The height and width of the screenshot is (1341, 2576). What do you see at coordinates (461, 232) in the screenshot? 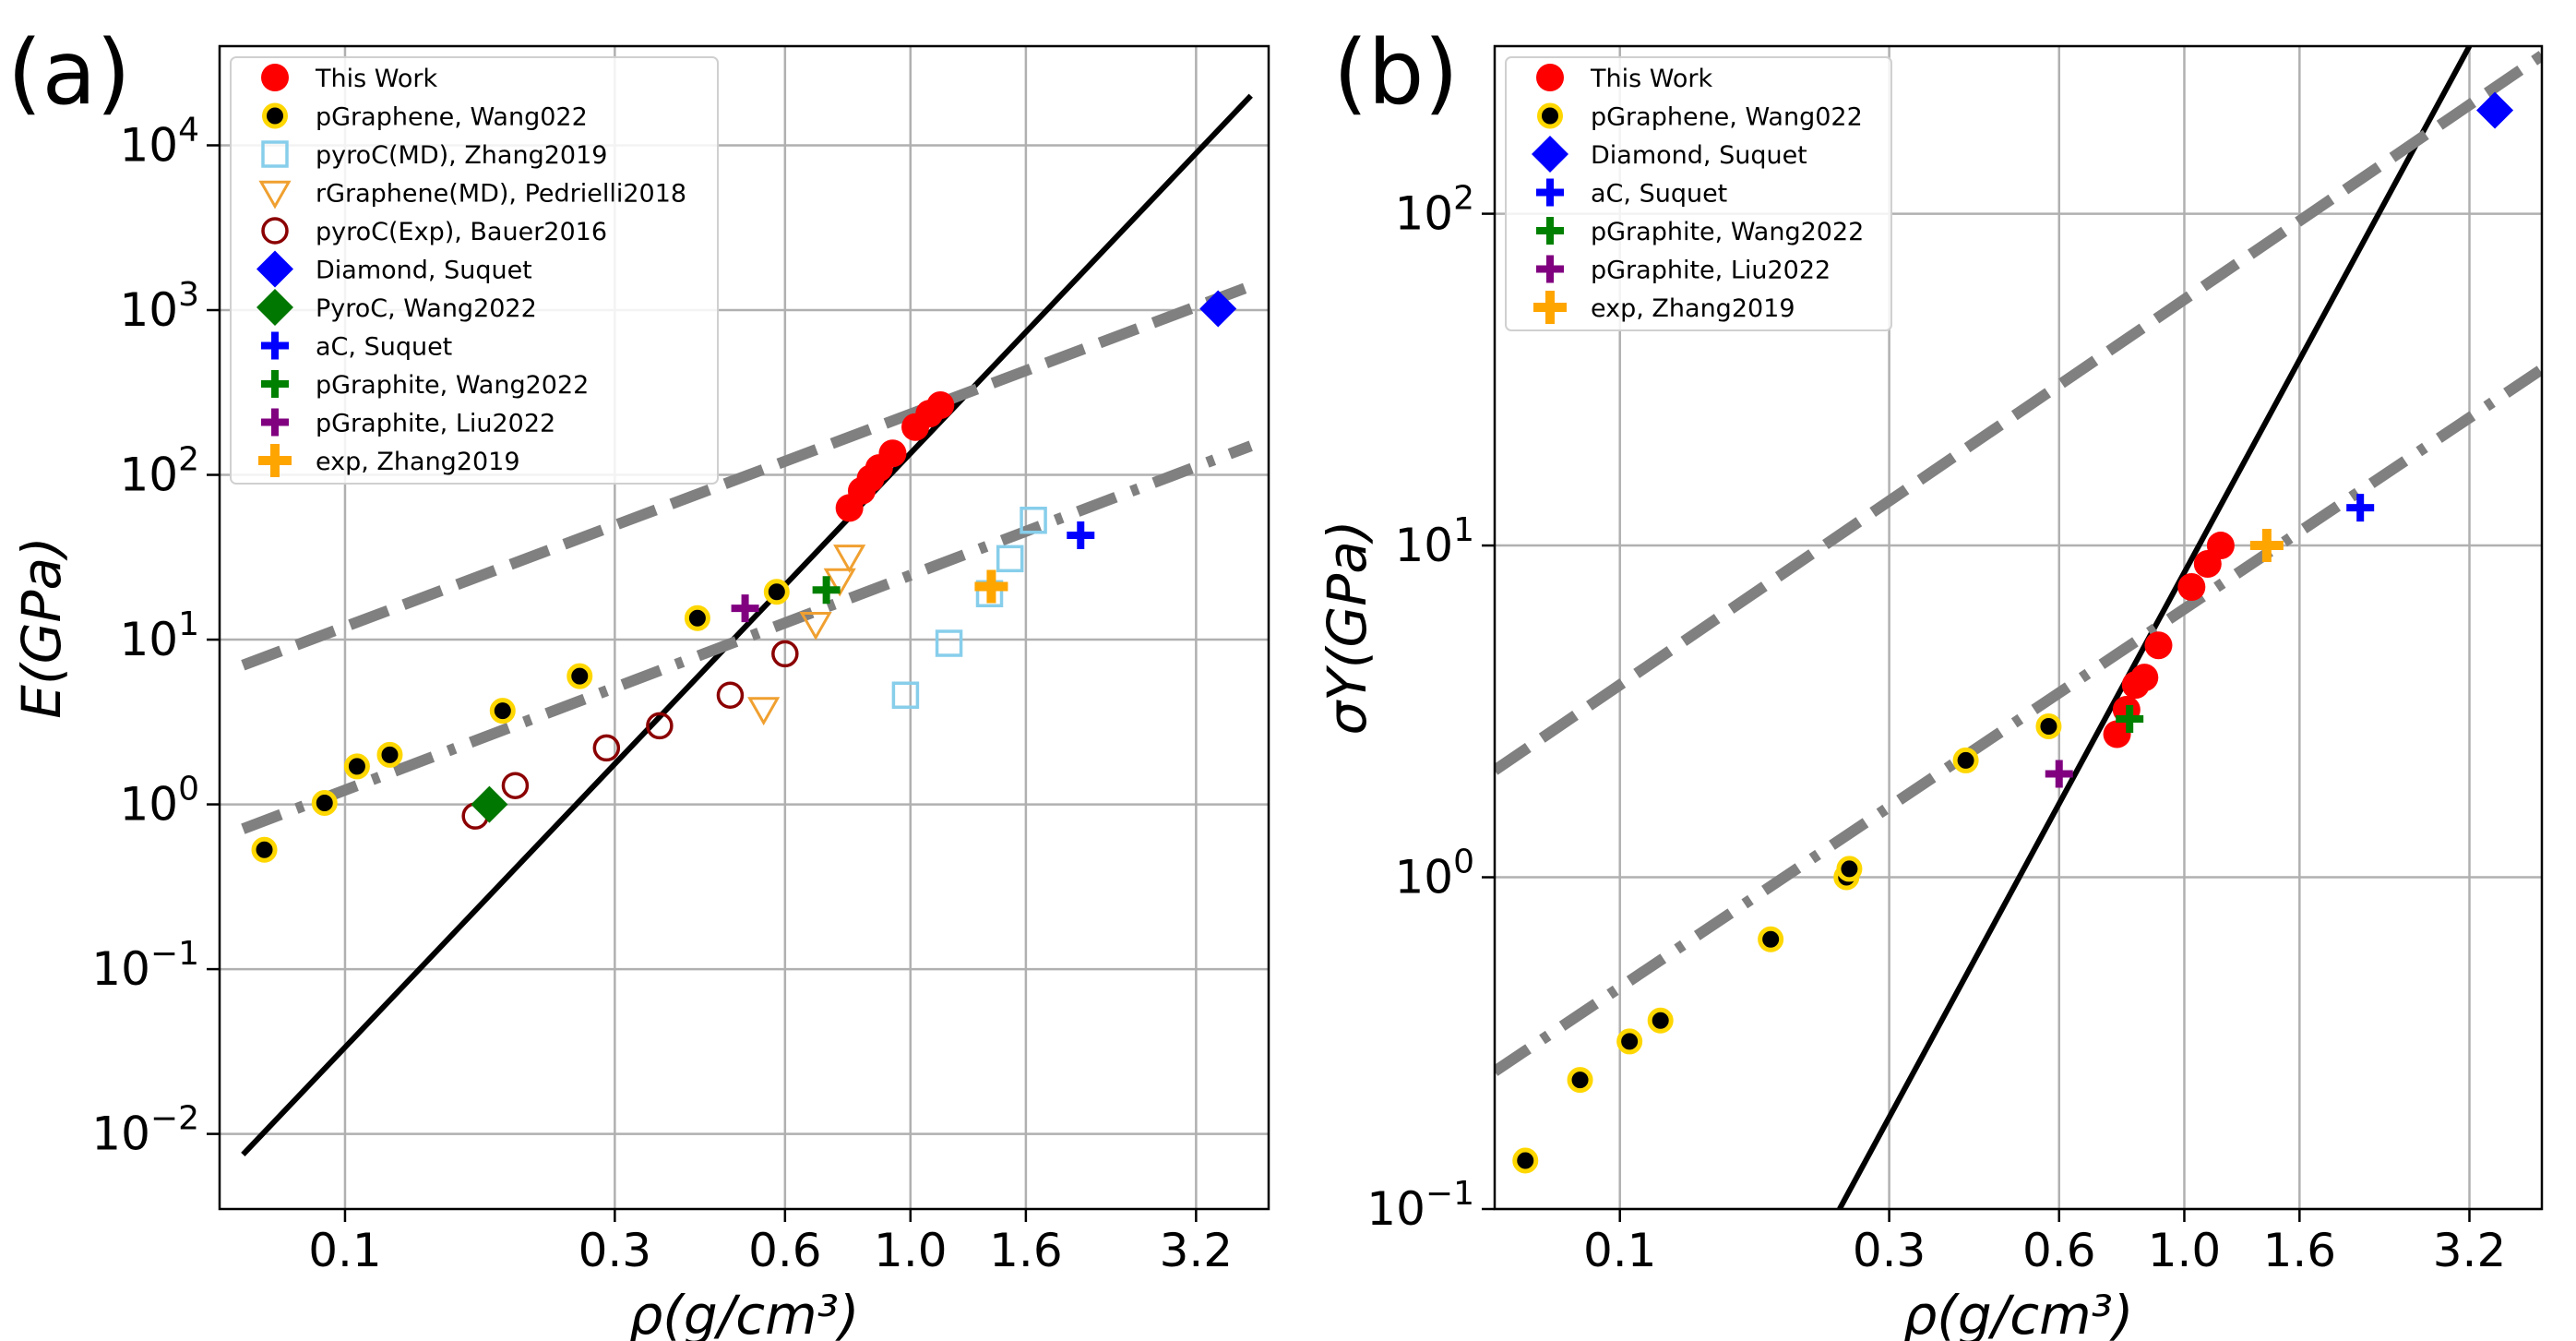
I see `legend-label: pyroC(Exp), Bauer2016` at bounding box center [461, 232].